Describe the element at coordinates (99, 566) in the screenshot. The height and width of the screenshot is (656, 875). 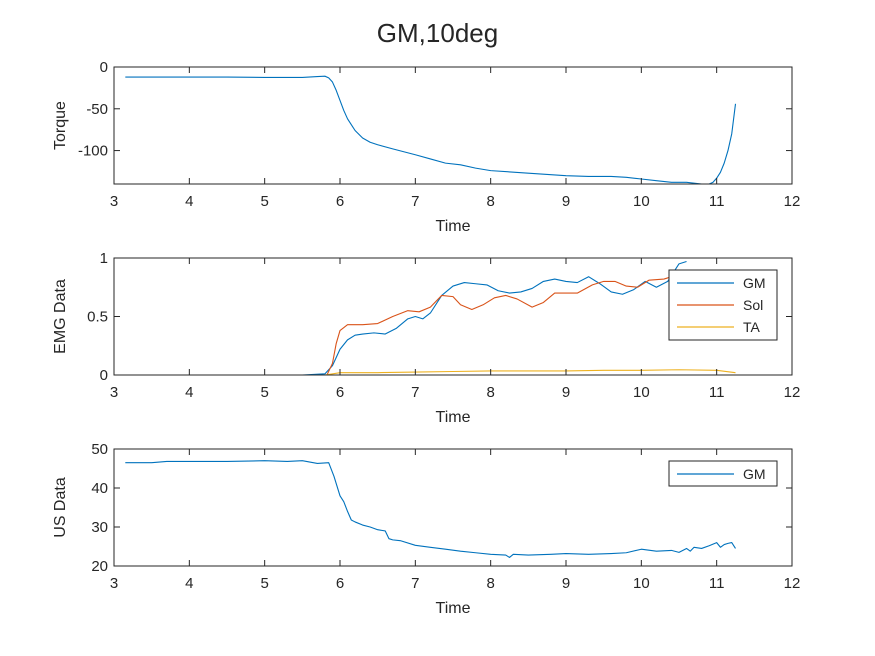
I see `y-tick-label: 20` at that location.